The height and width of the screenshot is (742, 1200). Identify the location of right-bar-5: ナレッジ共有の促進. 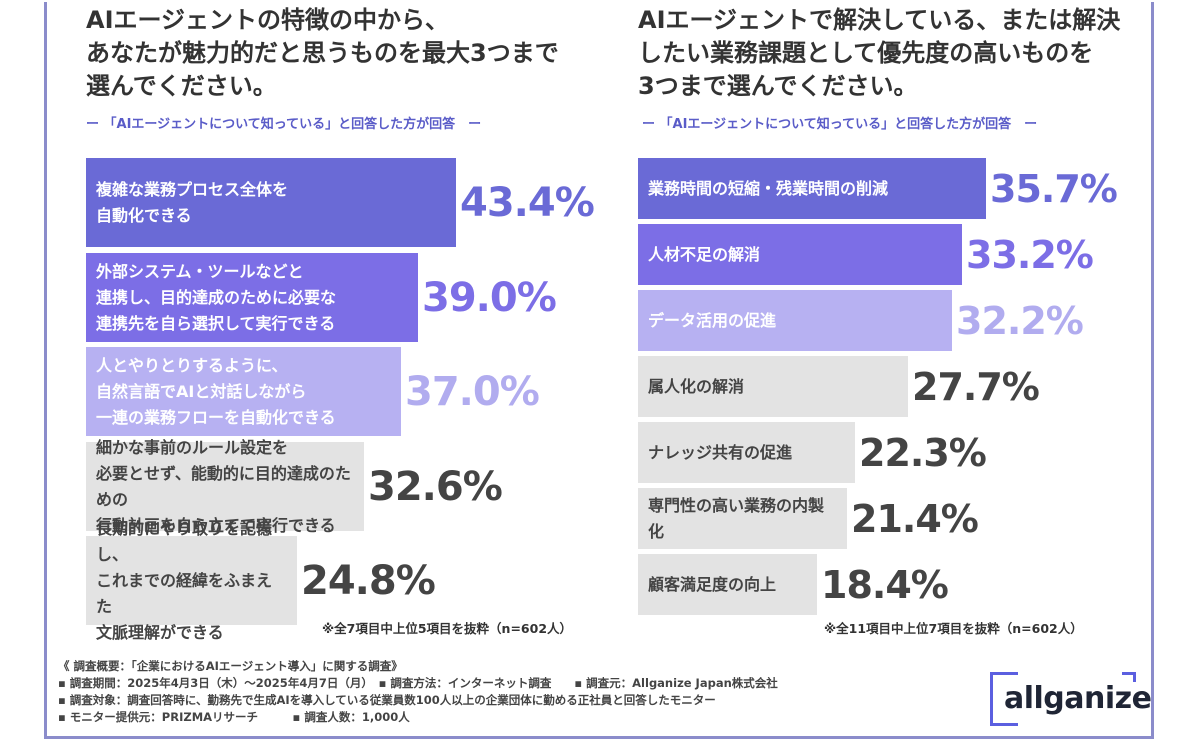
(746, 452).